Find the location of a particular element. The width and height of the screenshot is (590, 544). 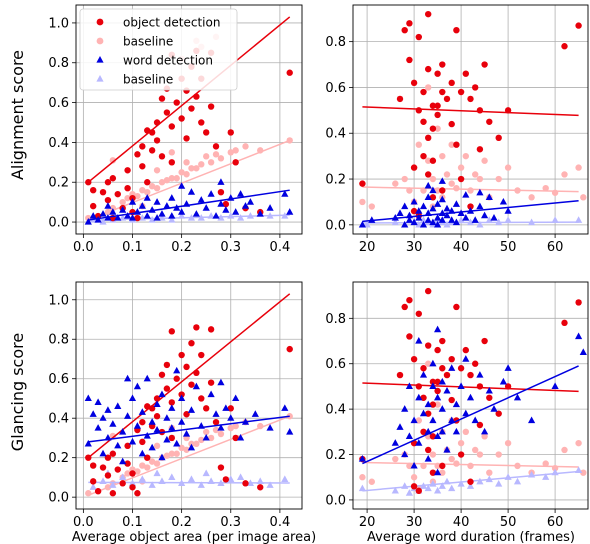

tick-label-y: 1.0 is located at coordinates (58, 23).